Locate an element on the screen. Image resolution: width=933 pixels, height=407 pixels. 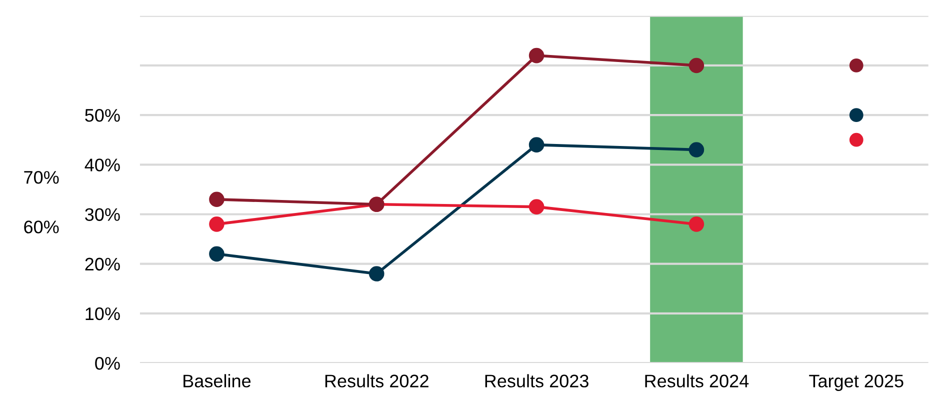
x-tick-label: Results 2024 is located at coordinates (697, 381).